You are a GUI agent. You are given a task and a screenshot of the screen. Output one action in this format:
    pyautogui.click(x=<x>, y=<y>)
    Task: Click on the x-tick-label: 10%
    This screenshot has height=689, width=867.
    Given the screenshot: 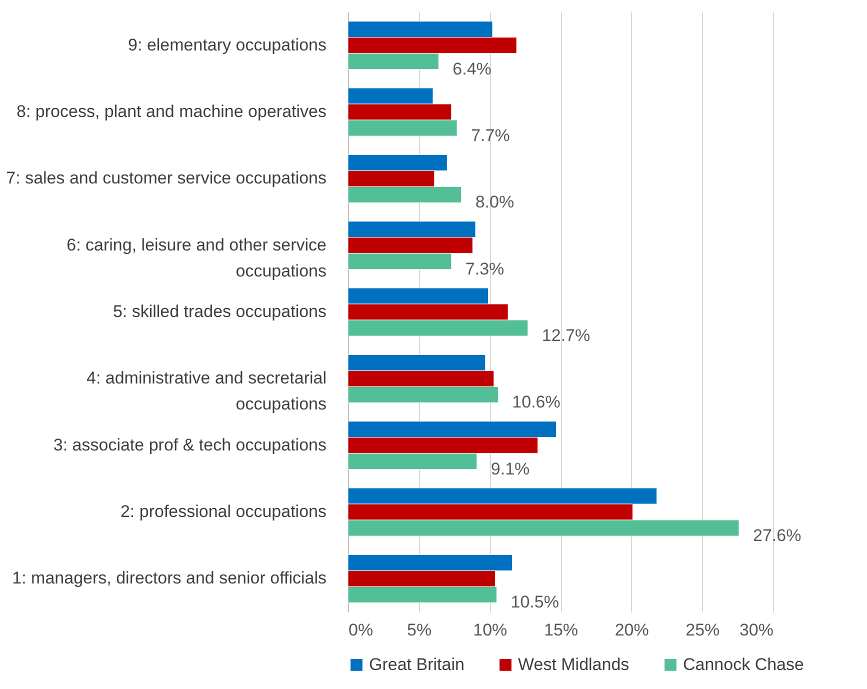 What is the action you would take?
    pyautogui.click(x=490, y=630)
    